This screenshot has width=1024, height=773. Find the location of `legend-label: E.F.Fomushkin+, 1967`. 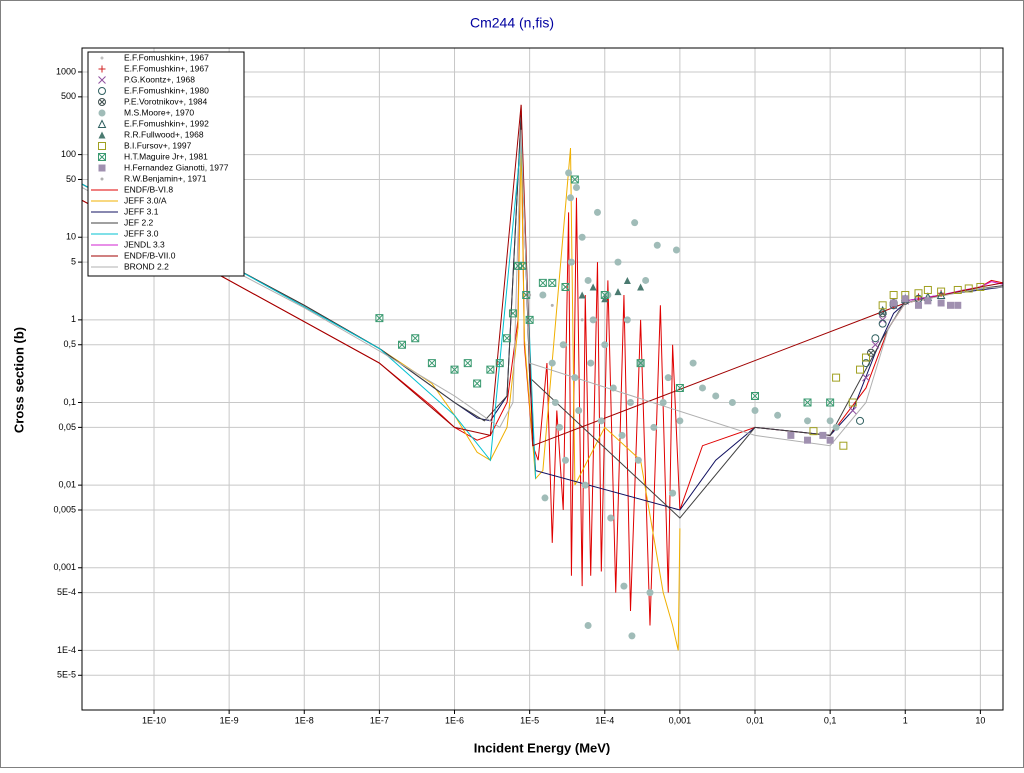

legend-label: E.F.Fomushkin+, 1967 is located at coordinates (166, 57).